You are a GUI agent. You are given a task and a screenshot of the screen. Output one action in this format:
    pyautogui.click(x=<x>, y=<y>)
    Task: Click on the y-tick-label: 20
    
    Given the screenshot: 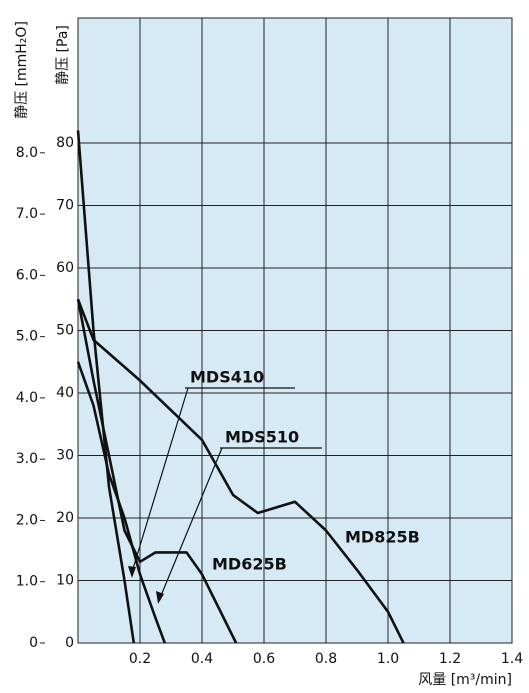 What is the action you would take?
    pyautogui.click(x=65, y=518)
    